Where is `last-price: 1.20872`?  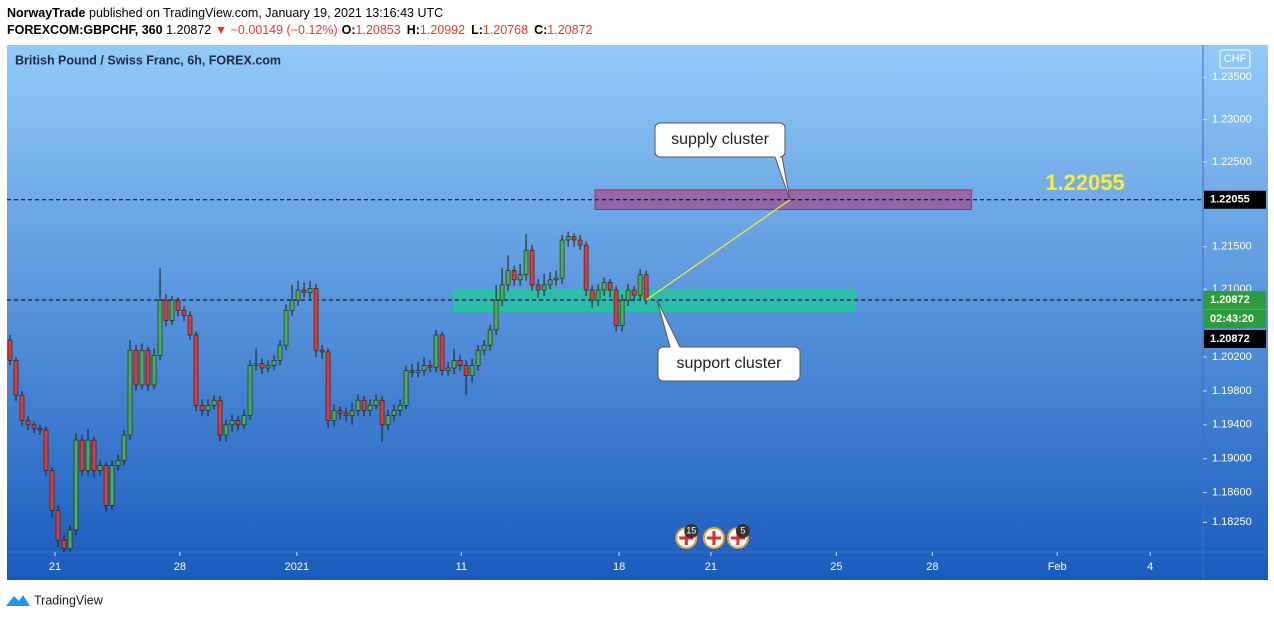 last-price: 1.20872 is located at coordinates (188, 30).